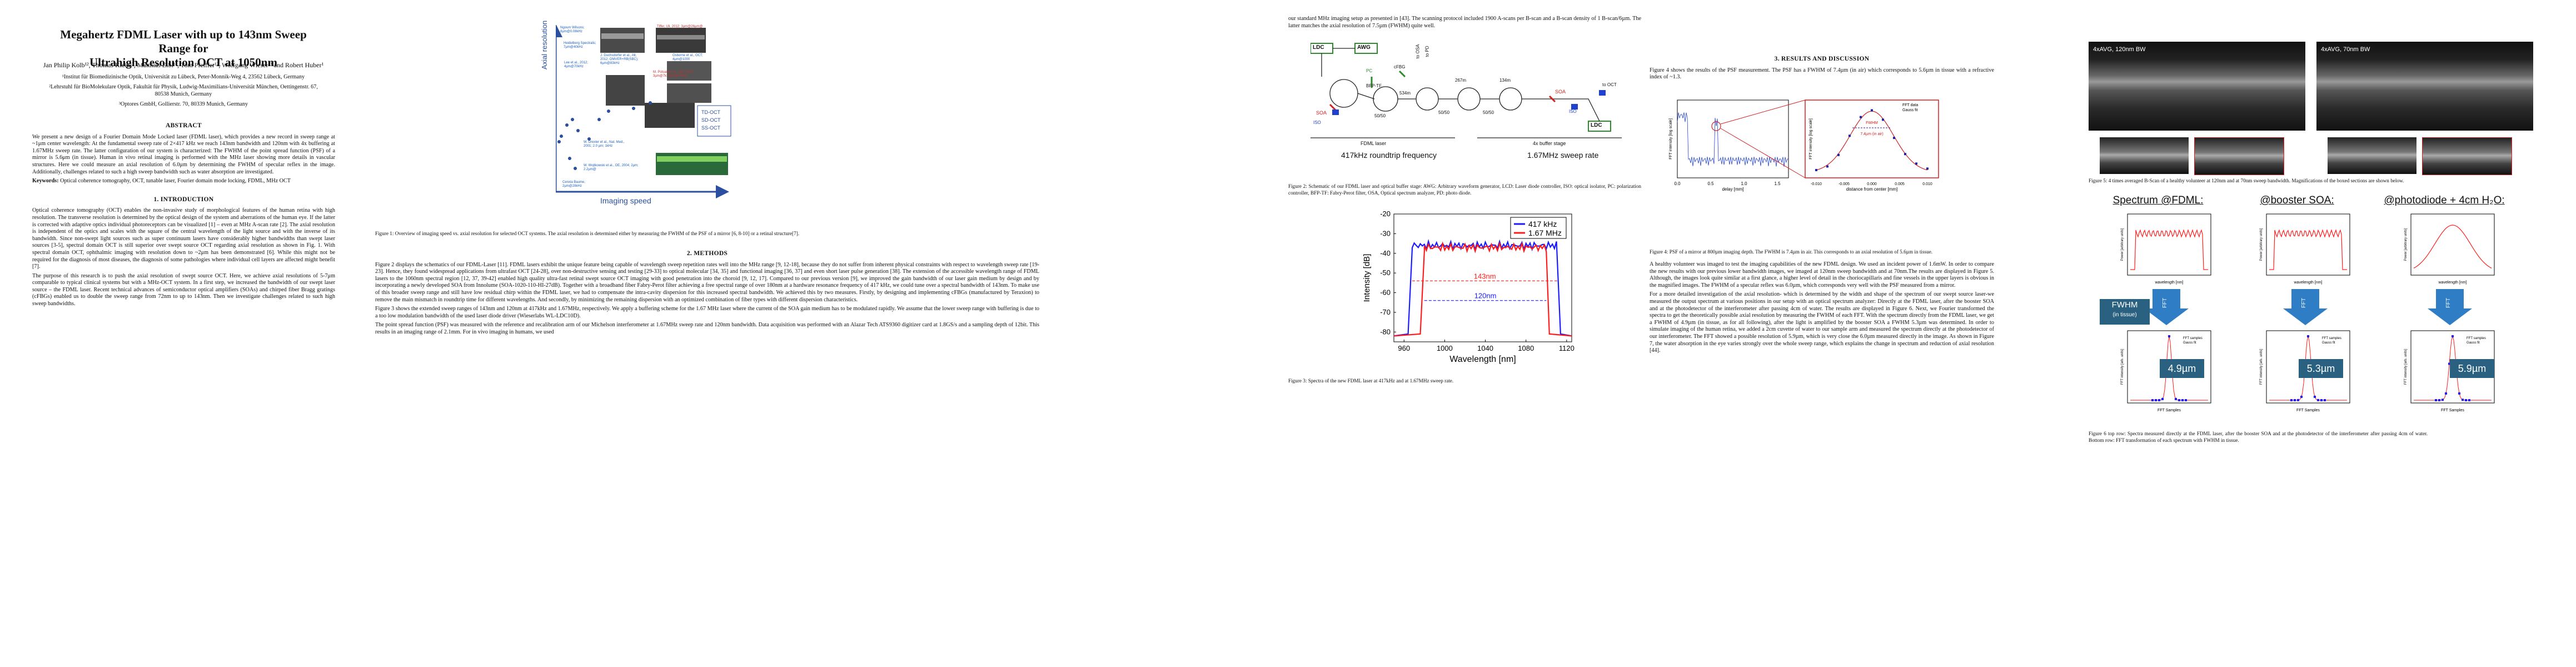 The height and width of the screenshot is (667, 2576). What do you see at coordinates (1444, 112) in the screenshot?
I see `label-5050-2: 50/50` at bounding box center [1444, 112].